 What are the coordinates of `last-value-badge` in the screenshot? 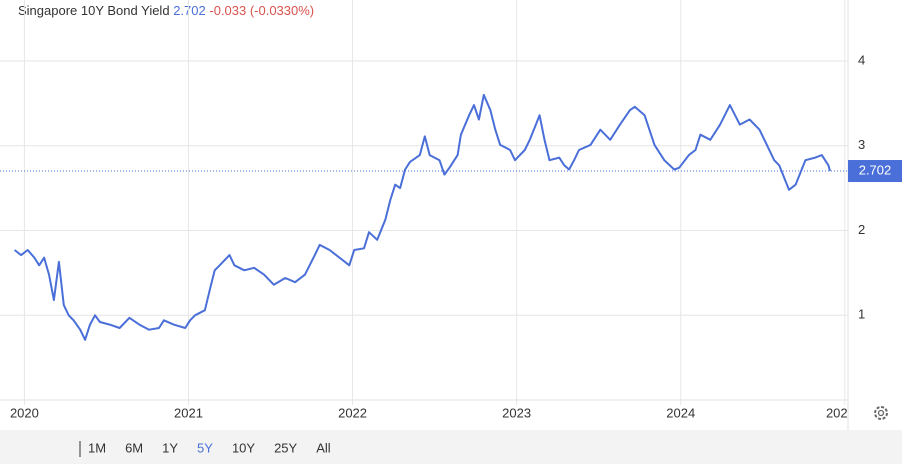 It's located at (875, 171).